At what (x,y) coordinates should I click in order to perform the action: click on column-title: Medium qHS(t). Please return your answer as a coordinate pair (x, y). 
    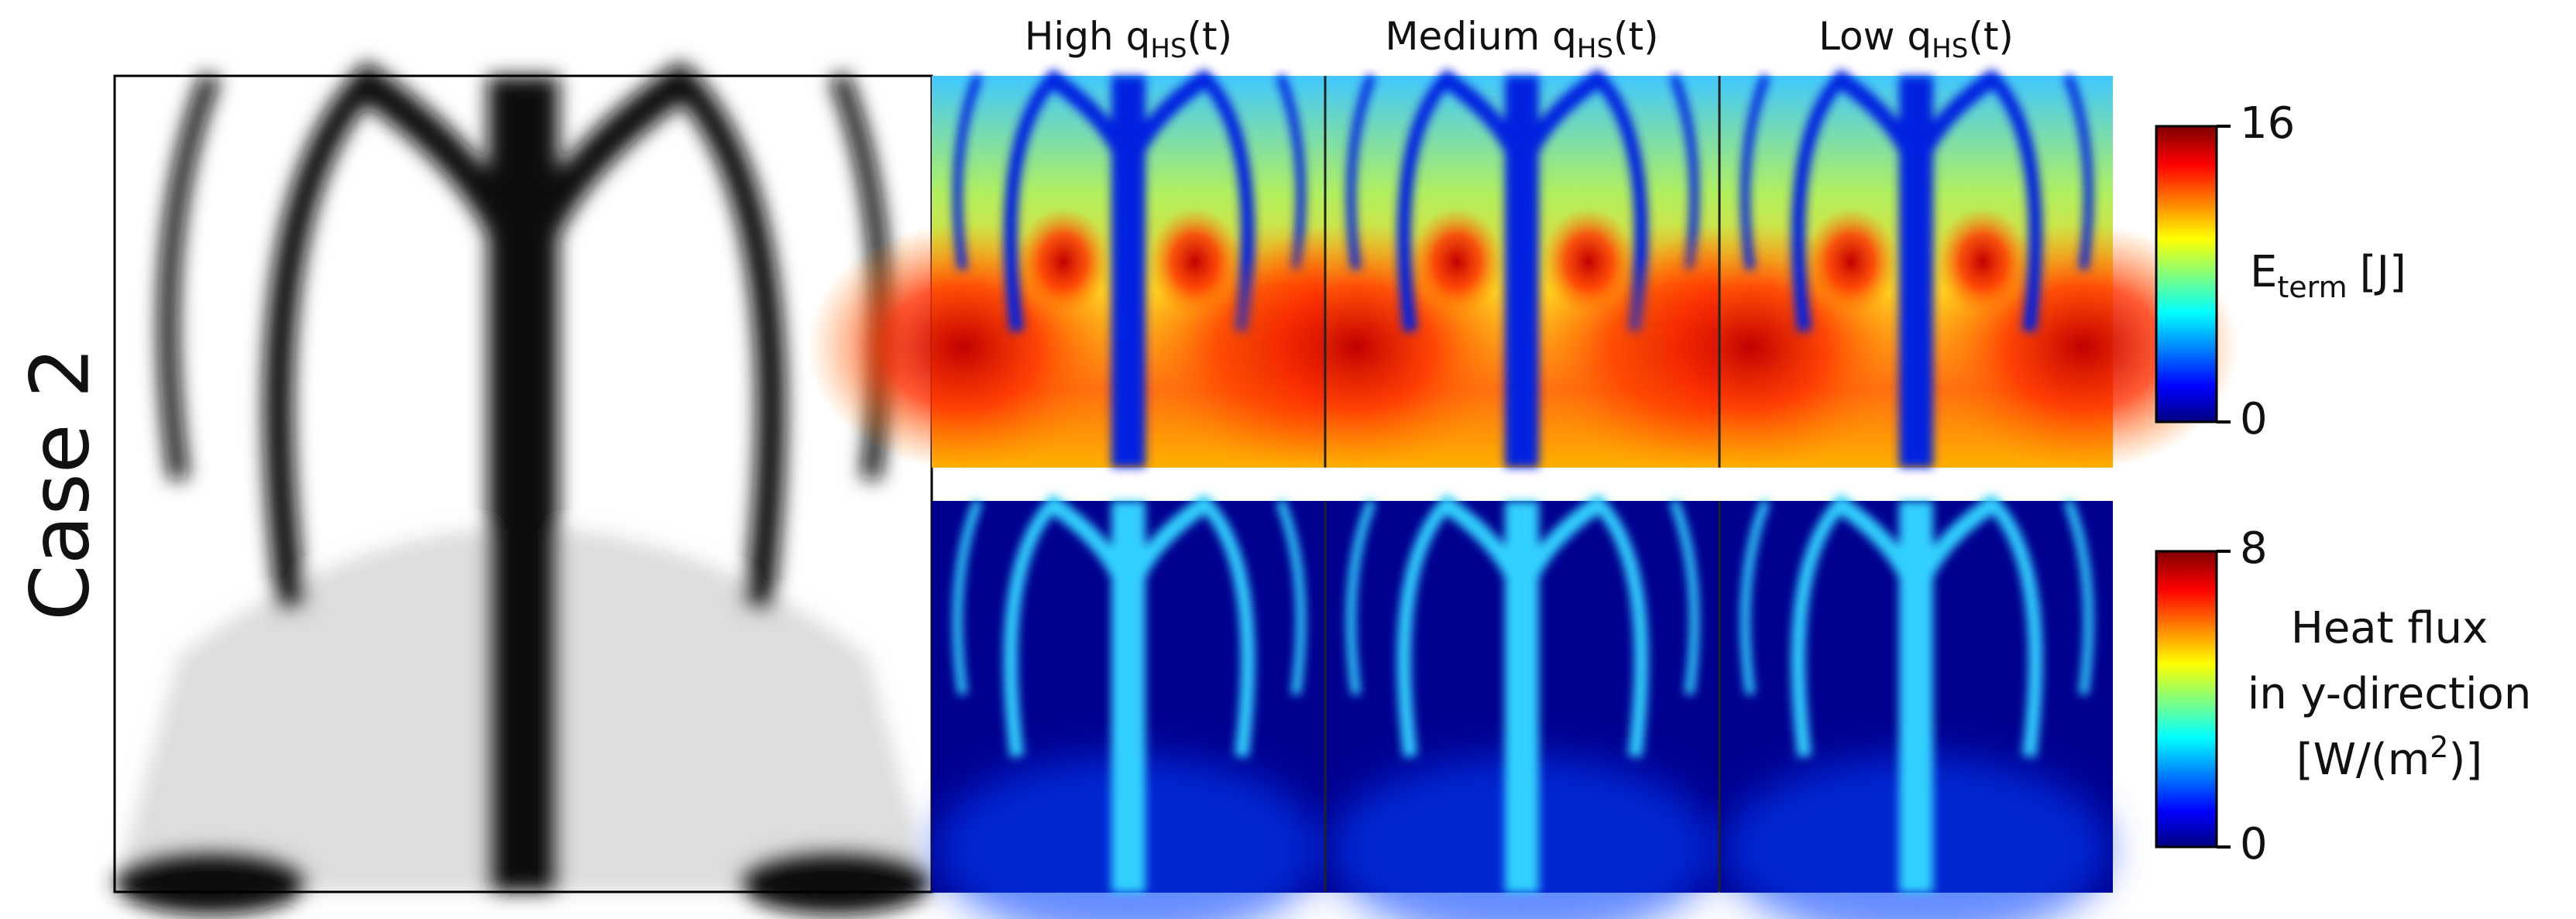
    Looking at the image, I should click on (1521, 39).